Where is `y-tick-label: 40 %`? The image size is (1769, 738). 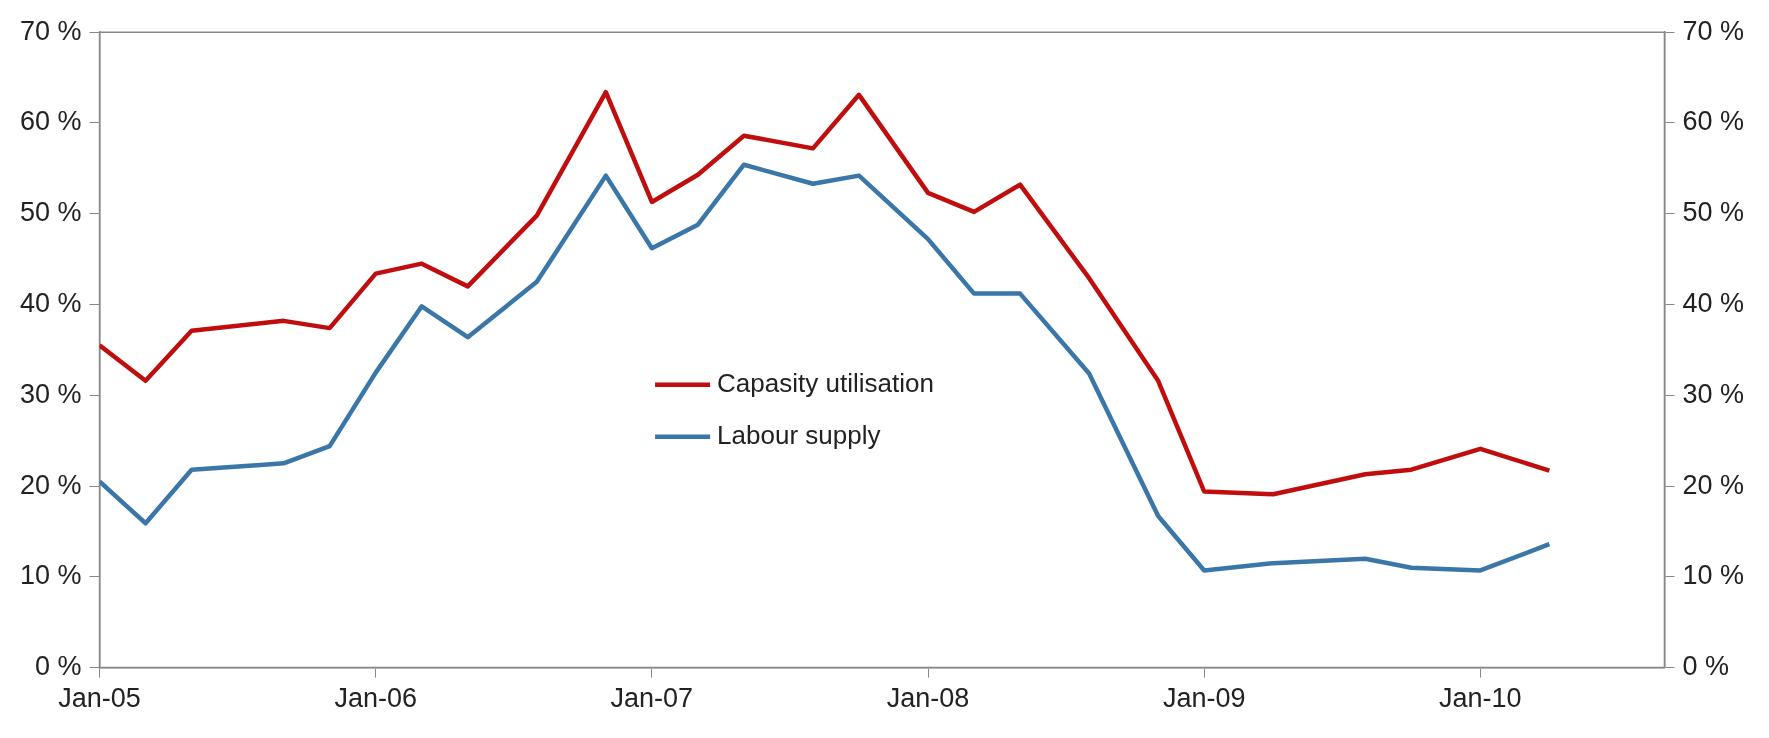 y-tick-label: 40 % is located at coordinates (50, 302).